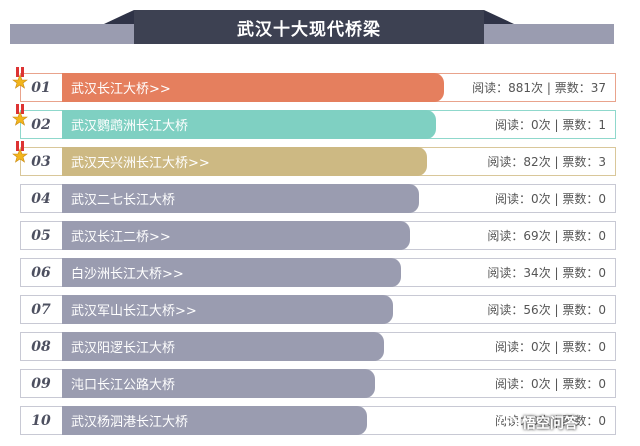  What do you see at coordinates (539, 88) in the screenshot?
I see `row-stats: 阅读：881次 | 票数：37` at bounding box center [539, 88].